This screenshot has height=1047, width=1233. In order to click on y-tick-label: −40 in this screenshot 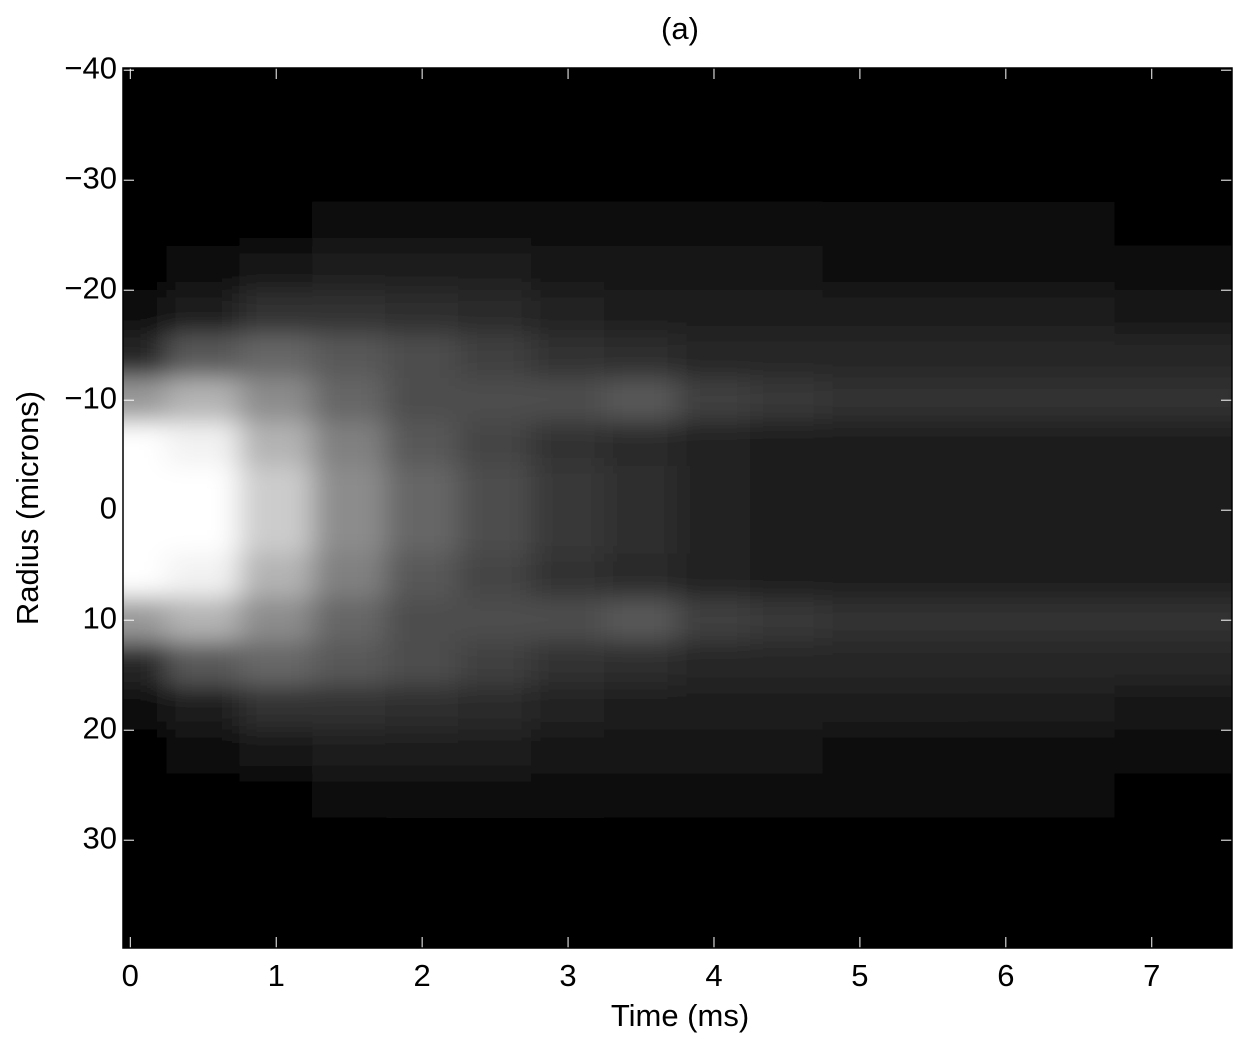, I will do `click(90, 67)`.